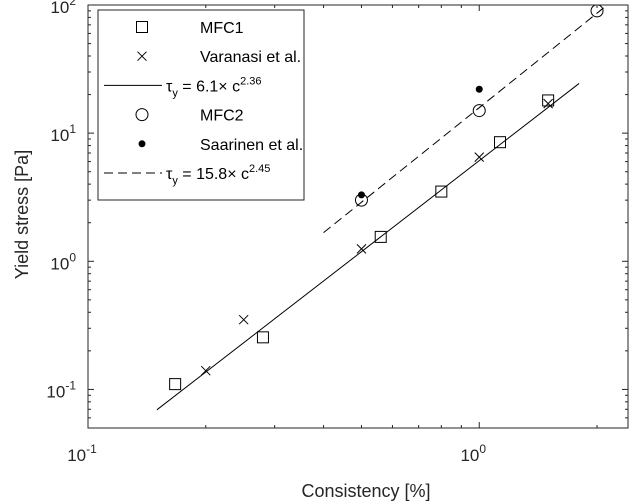 This screenshot has width=630, height=503. What do you see at coordinates (214, 87) in the screenshot?
I see `legend-label: τy = 6.1× c2.36` at bounding box center [214, 87].